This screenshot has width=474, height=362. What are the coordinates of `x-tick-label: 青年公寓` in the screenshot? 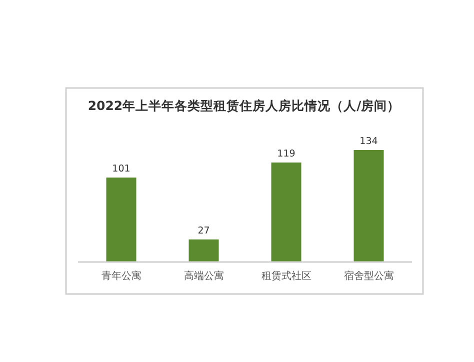 It's located at (121, 276).